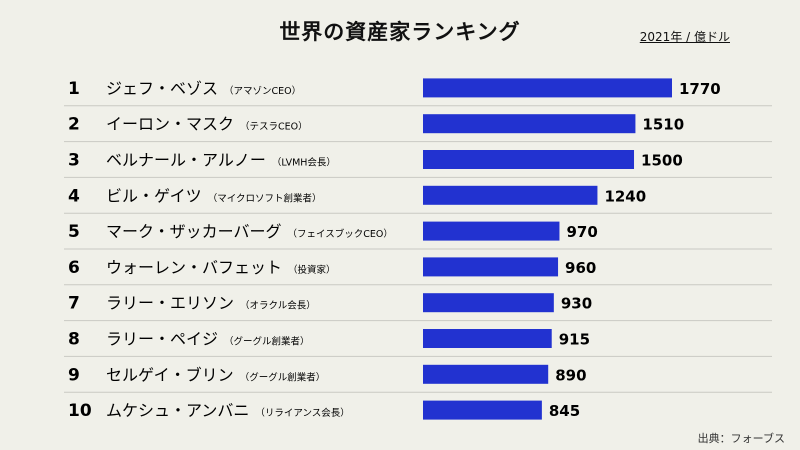 This screenshot has height=450, width=800. Describe the element at coordinates (574, 340) in the screenshot. I see `value-label: 915` at that location.